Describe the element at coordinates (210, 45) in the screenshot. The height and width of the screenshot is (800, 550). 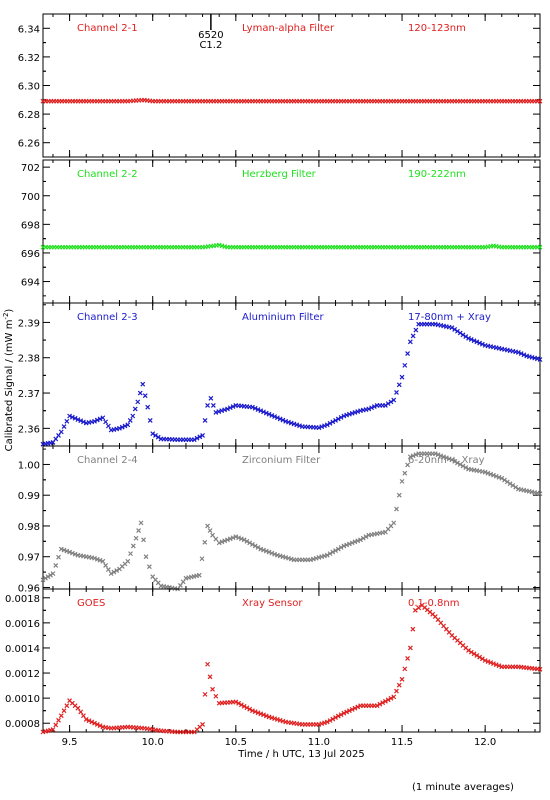
I see `event-marker-class: C1.2` at that location.